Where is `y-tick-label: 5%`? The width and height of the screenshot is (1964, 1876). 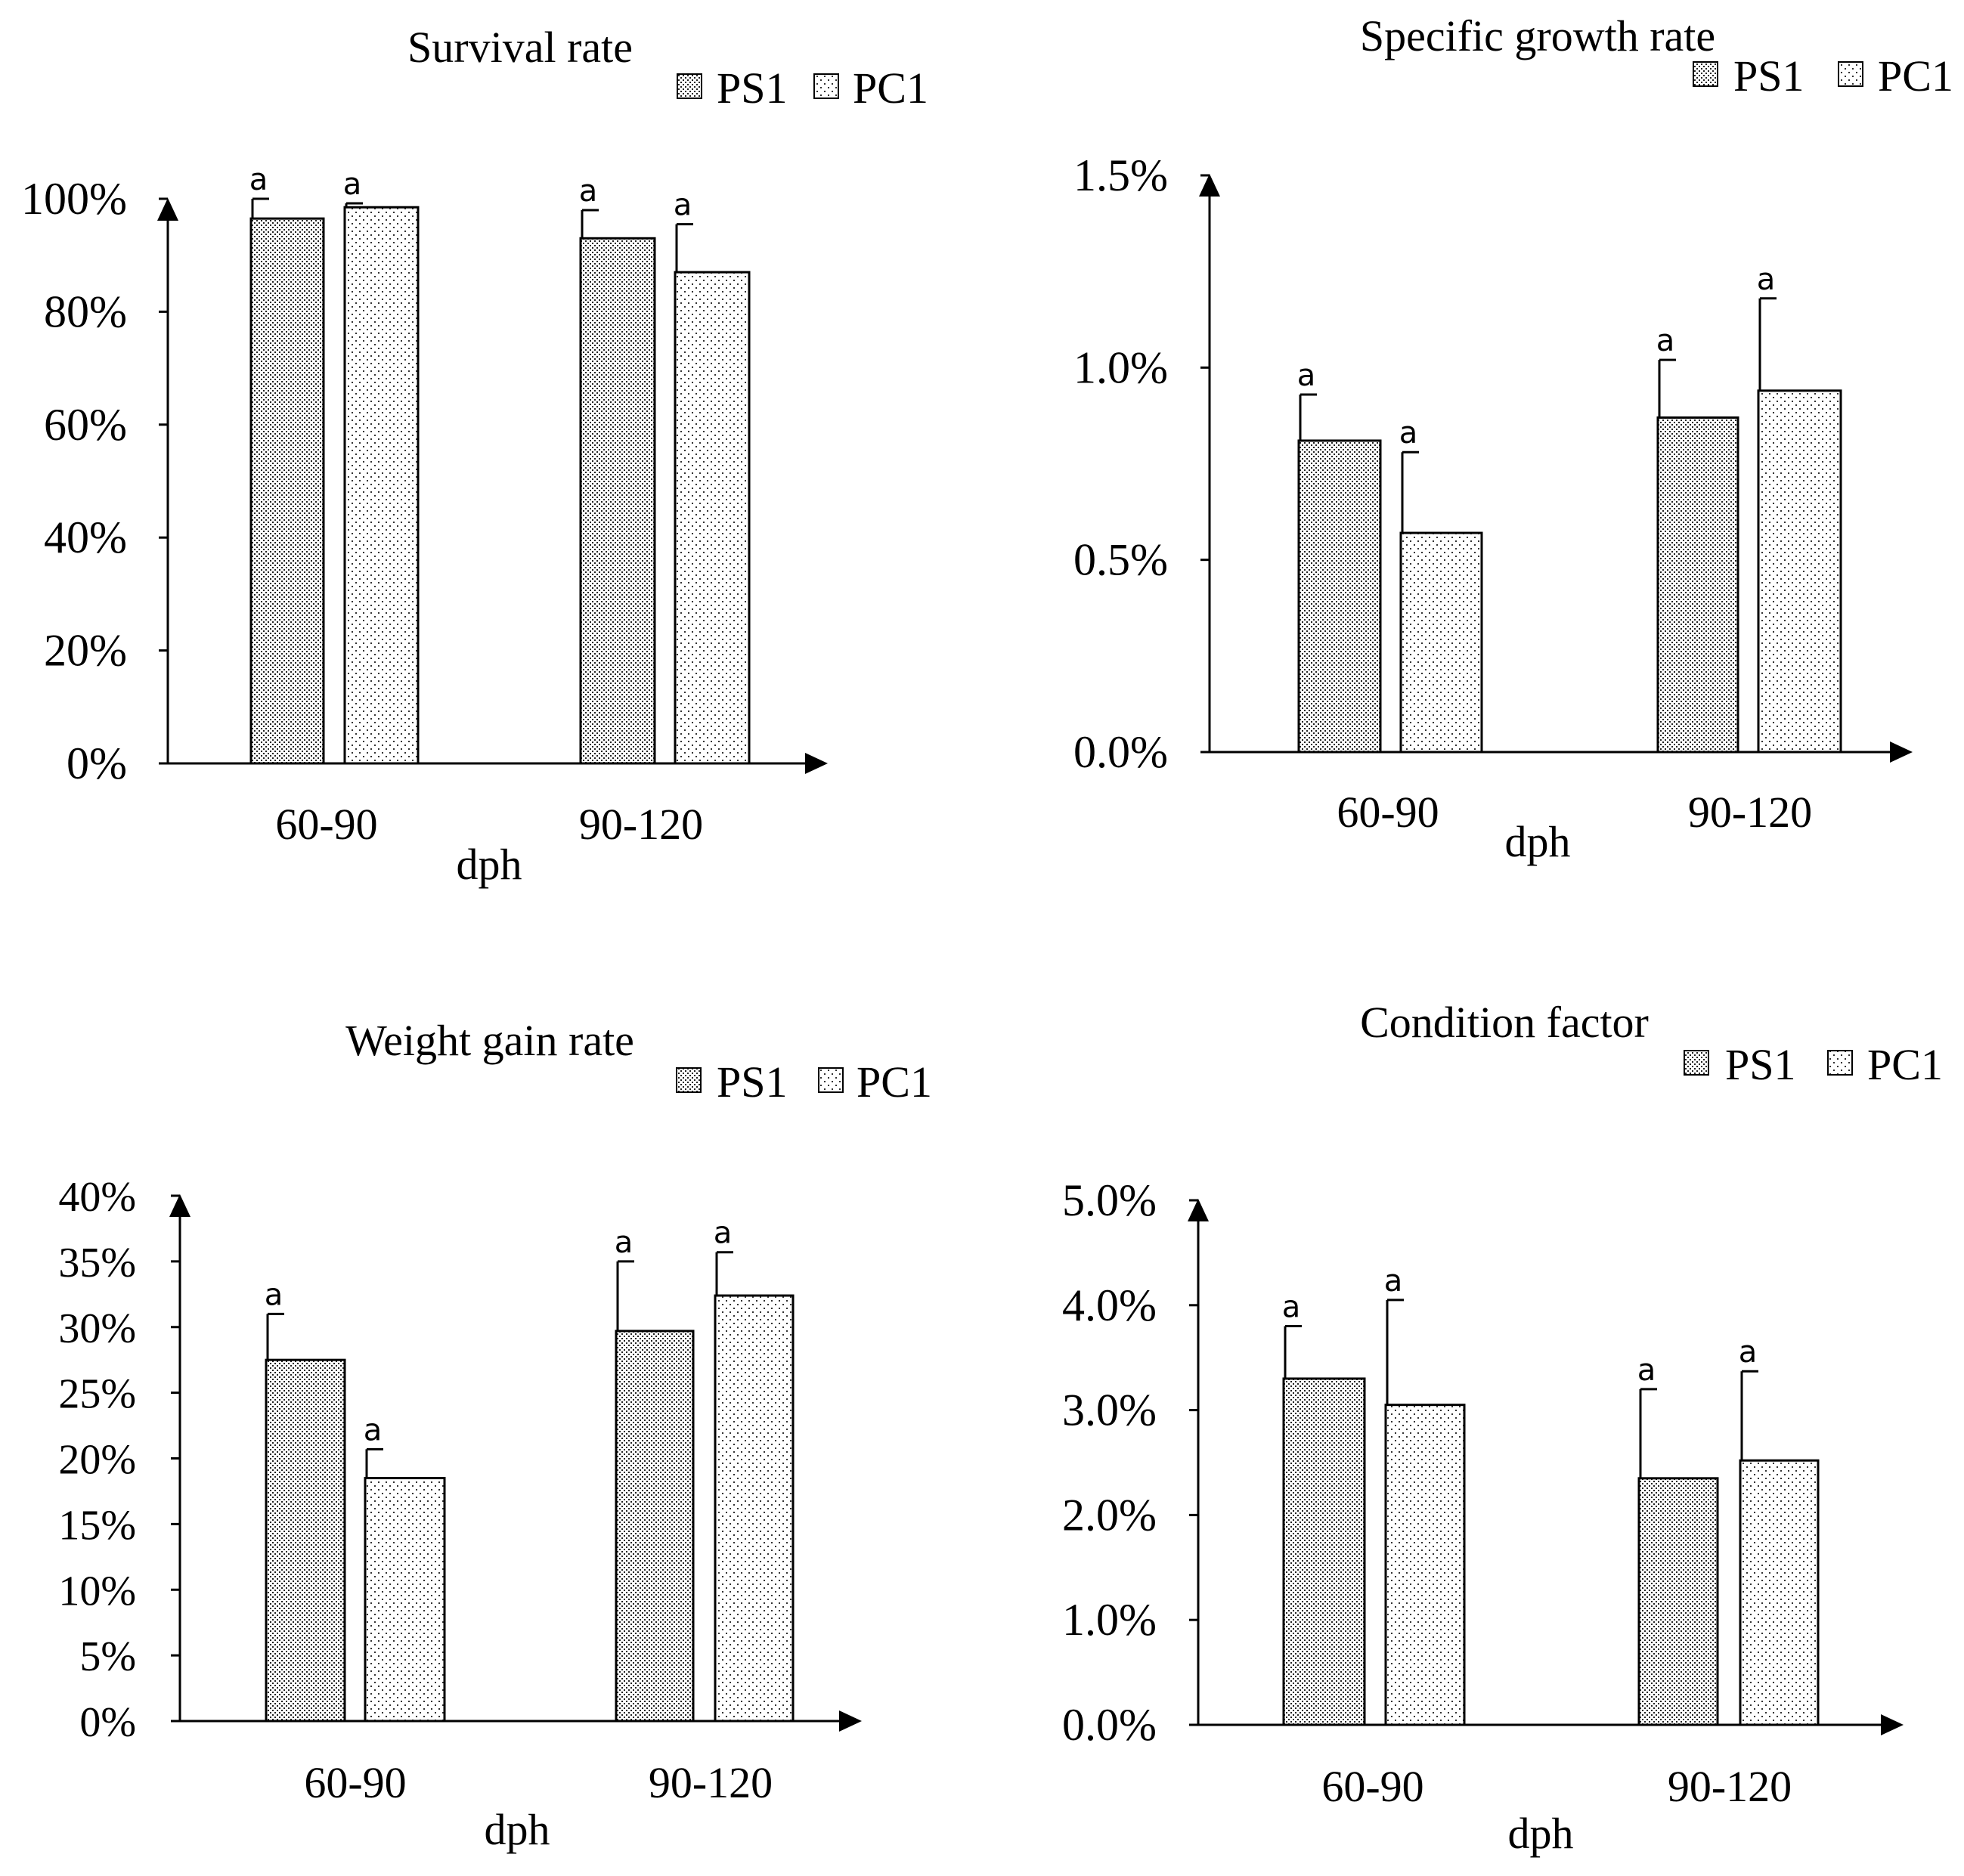 y-tick-label: 5% is located at coordinates (107, 1656).